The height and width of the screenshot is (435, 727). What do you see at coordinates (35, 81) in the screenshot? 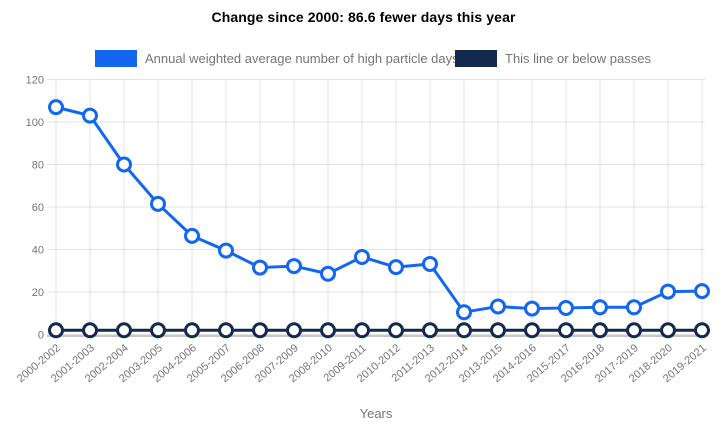
I see `y-tick-label: 120` at bounding box center [35, 81].